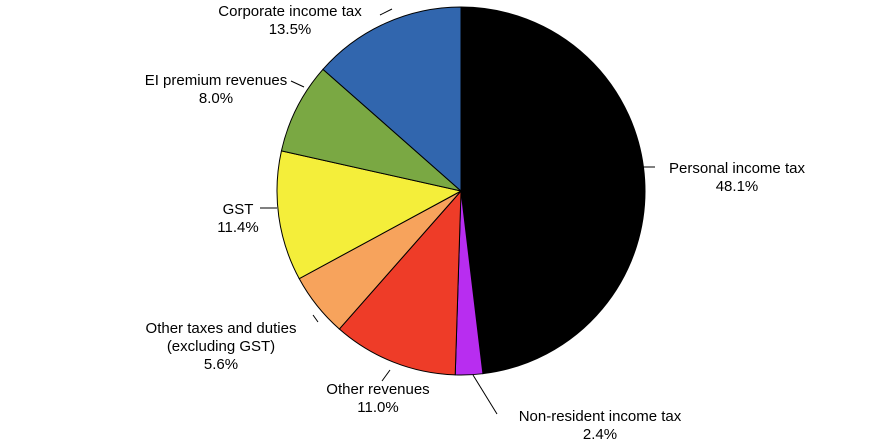 The image size is (894, 444). What do you see at coordinates (386, 375) in the screenshot?
I see `leader-line-other-revenues` at bounding box center [386, 375].